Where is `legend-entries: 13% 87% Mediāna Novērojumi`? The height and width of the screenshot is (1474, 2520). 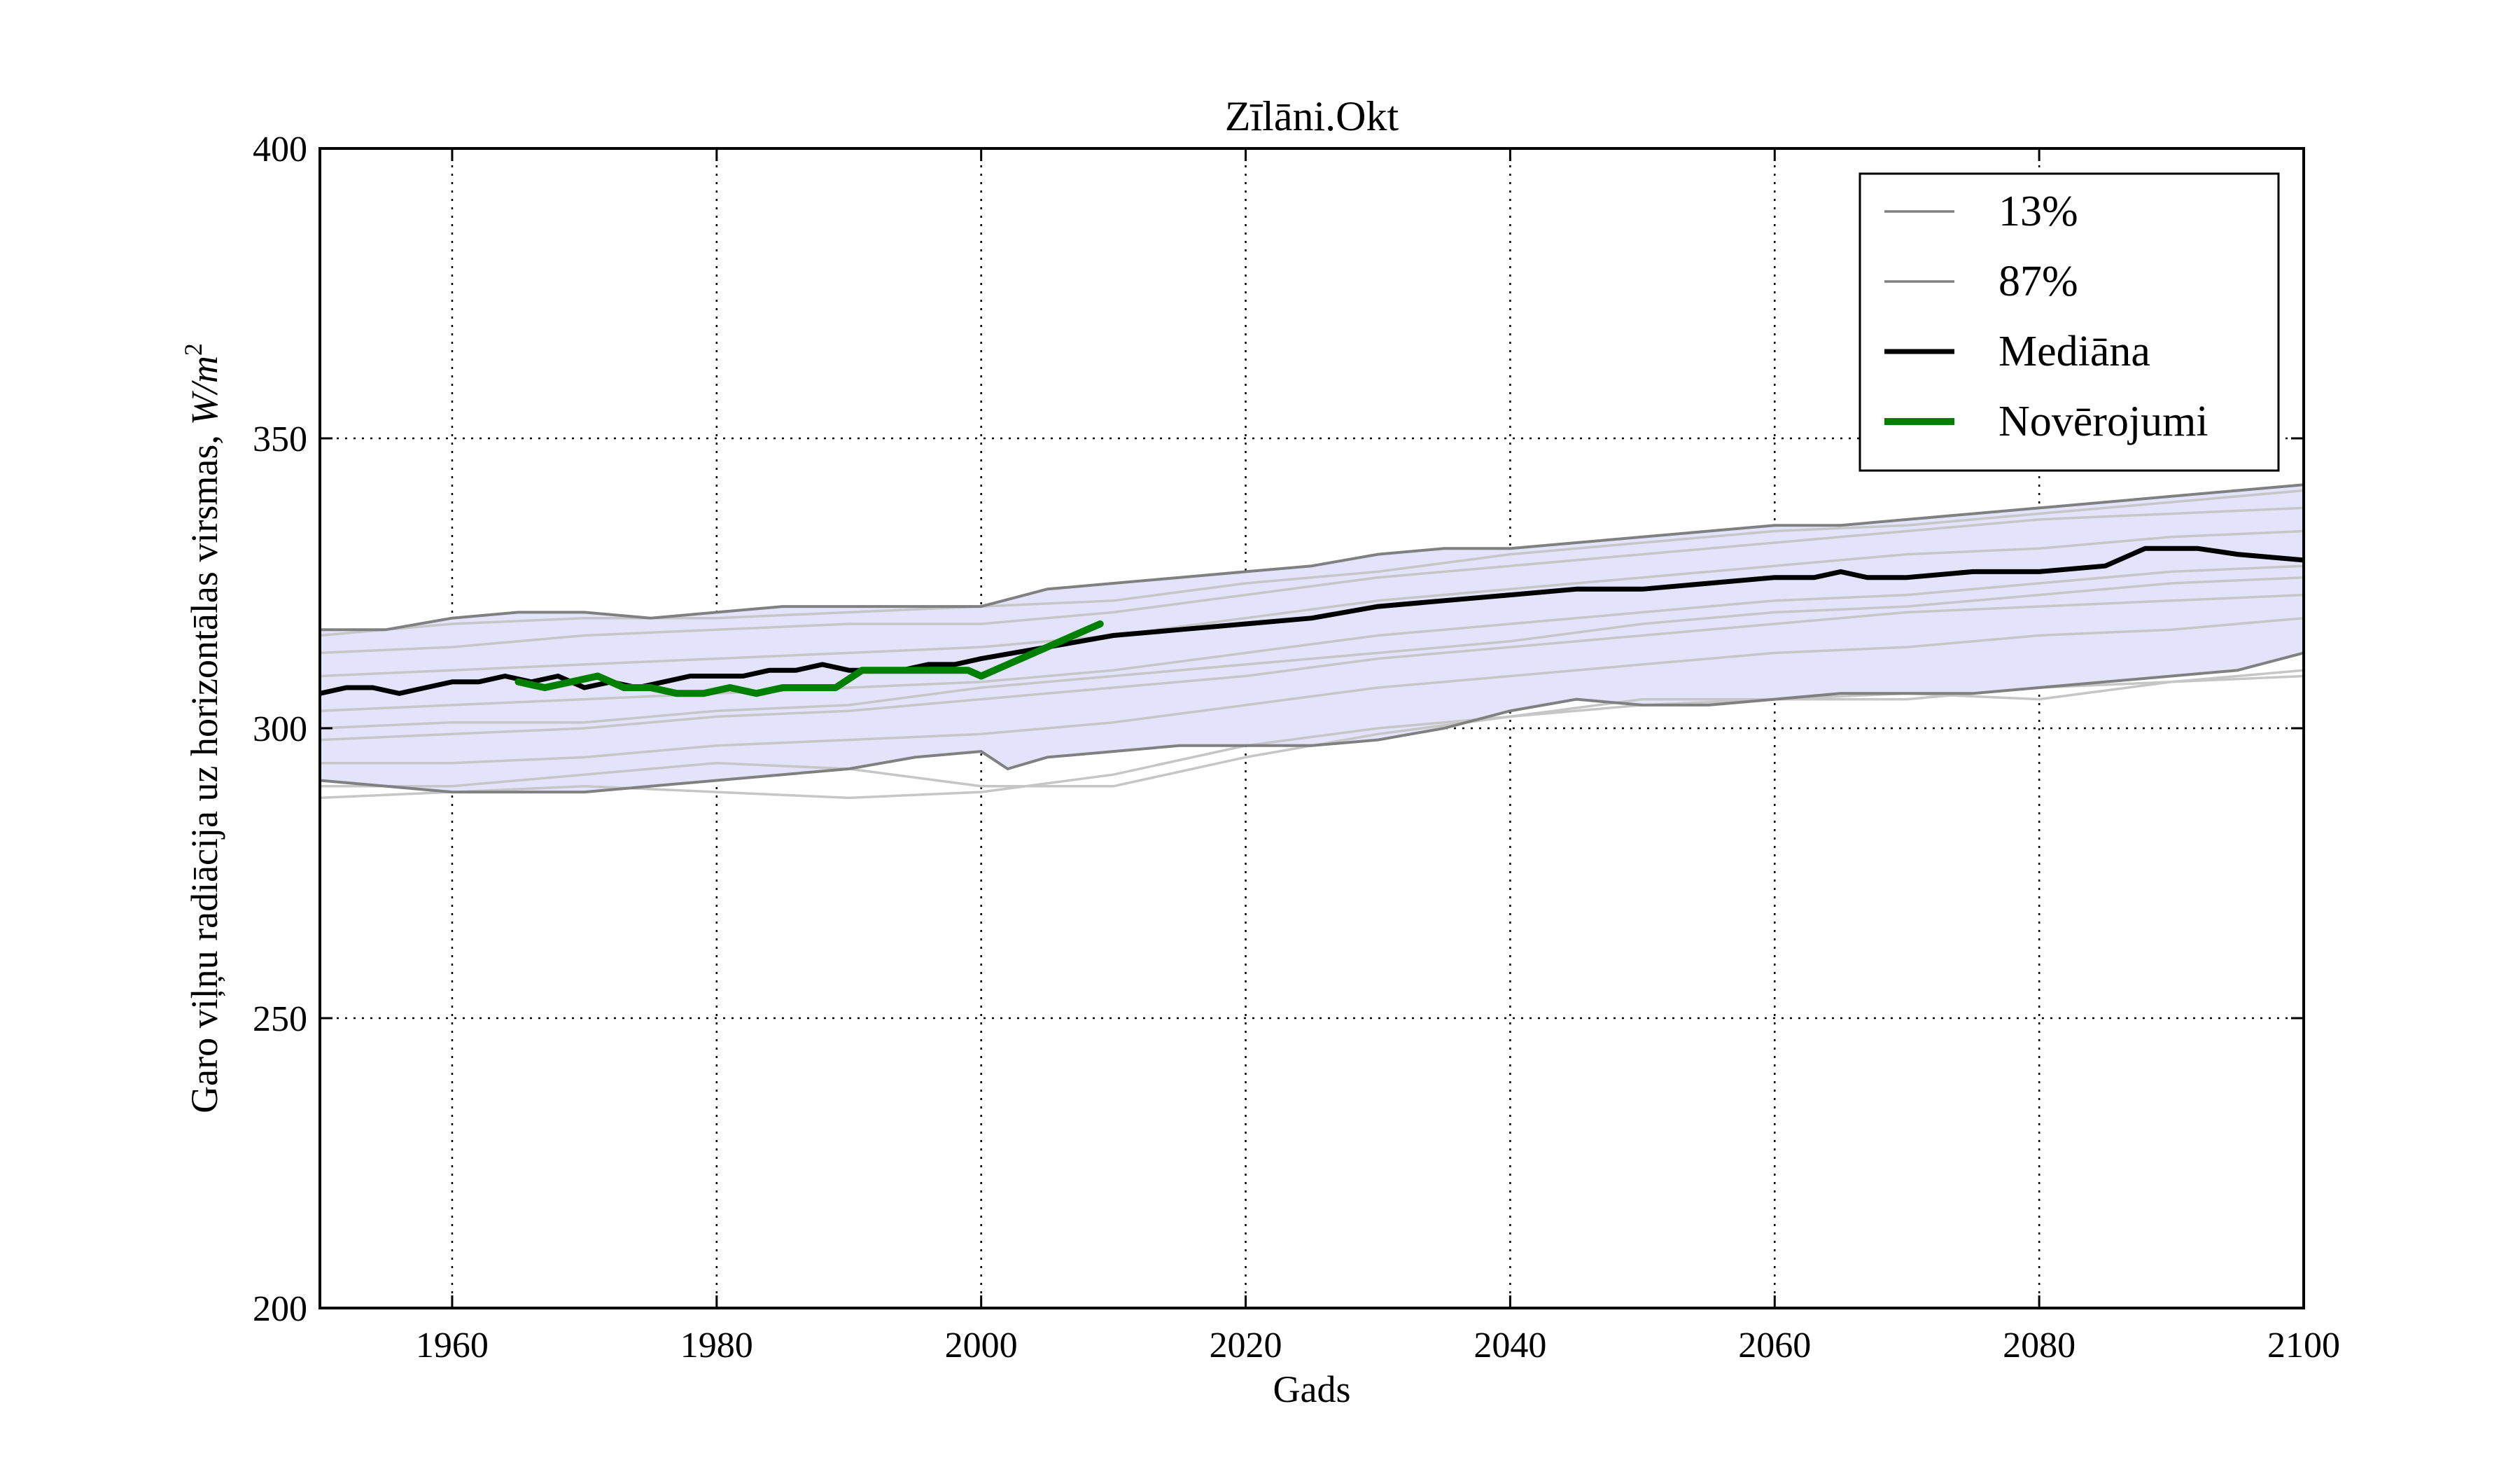
legend-entries: 13% 87% Mediāna Novērojumi is located at coordinates (2046, 316).